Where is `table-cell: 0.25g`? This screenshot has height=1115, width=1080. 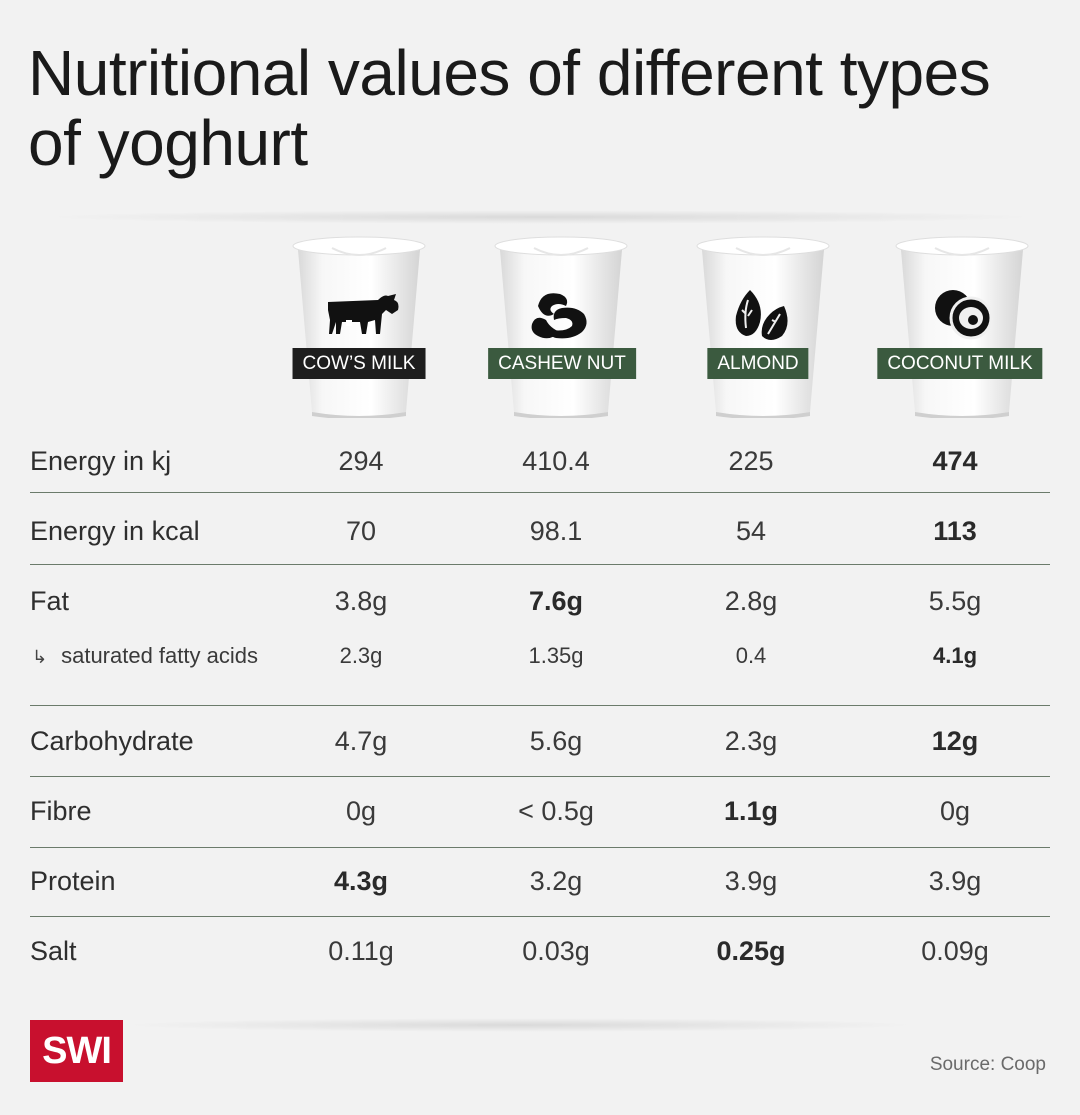 table-cell: 0.25g is located at coordinates (751, 951).